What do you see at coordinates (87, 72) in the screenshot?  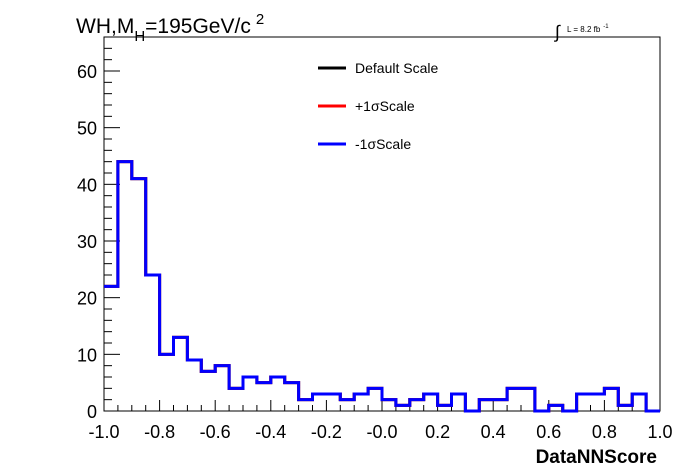 I see `y-tick-label: 60` at bounding box center [87, 72].